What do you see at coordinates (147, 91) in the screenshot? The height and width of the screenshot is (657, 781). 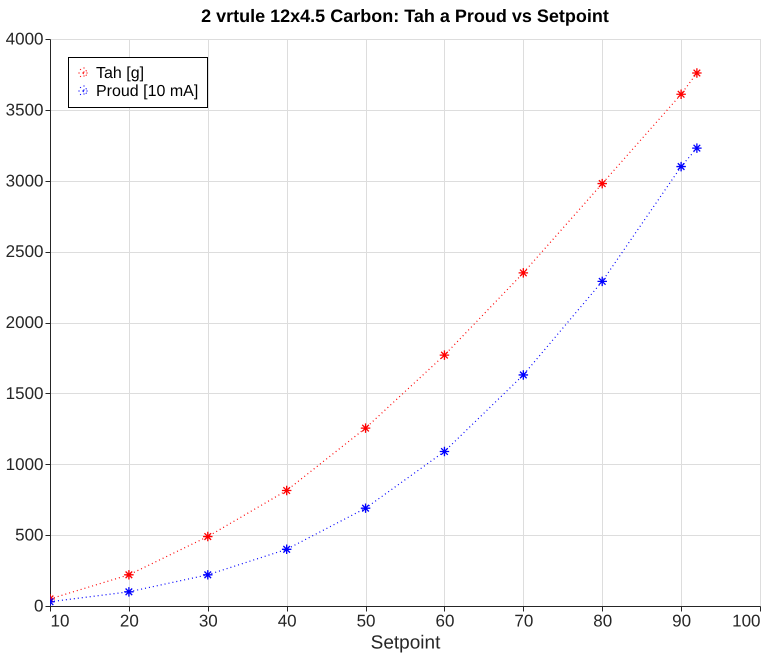 I see `legend-label: Proud [10 mA]` at bounding box center [147, 91].